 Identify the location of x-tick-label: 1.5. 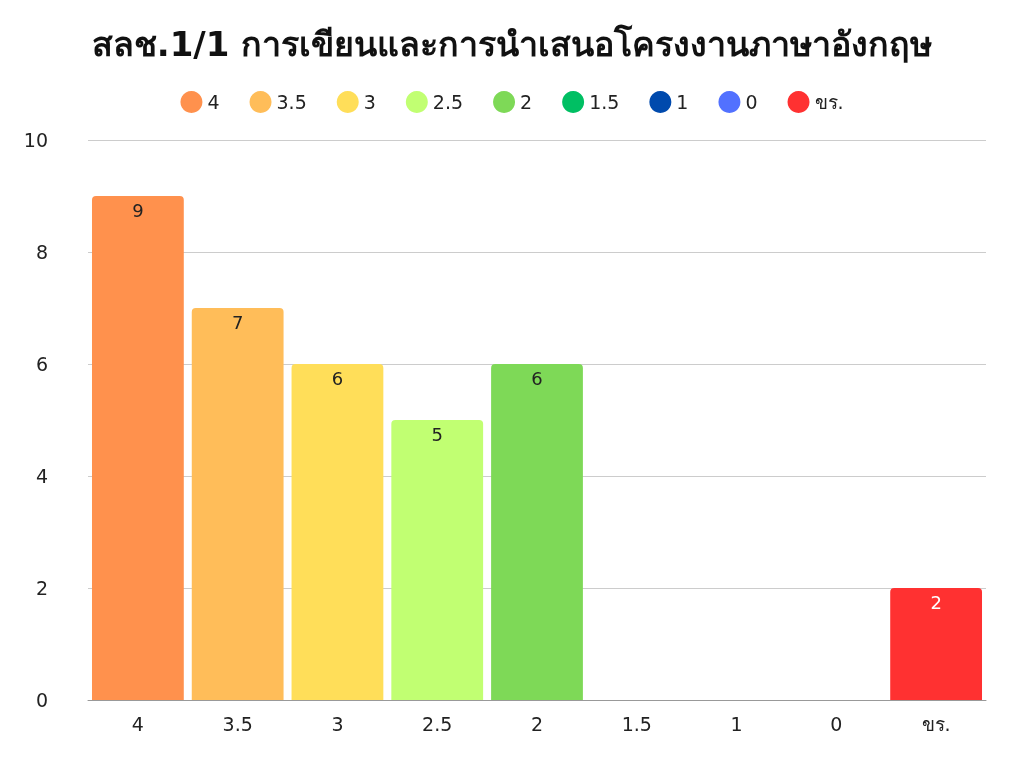
(636, 723).